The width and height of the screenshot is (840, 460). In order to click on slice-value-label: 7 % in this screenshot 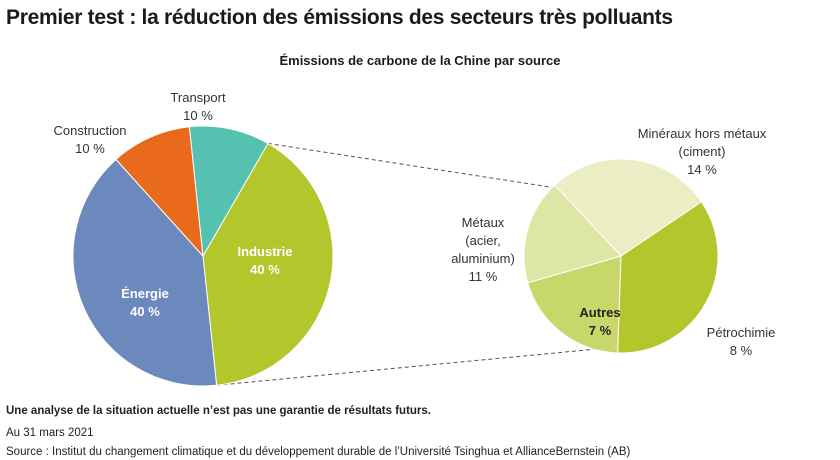, I will do `click(600, 330)`.